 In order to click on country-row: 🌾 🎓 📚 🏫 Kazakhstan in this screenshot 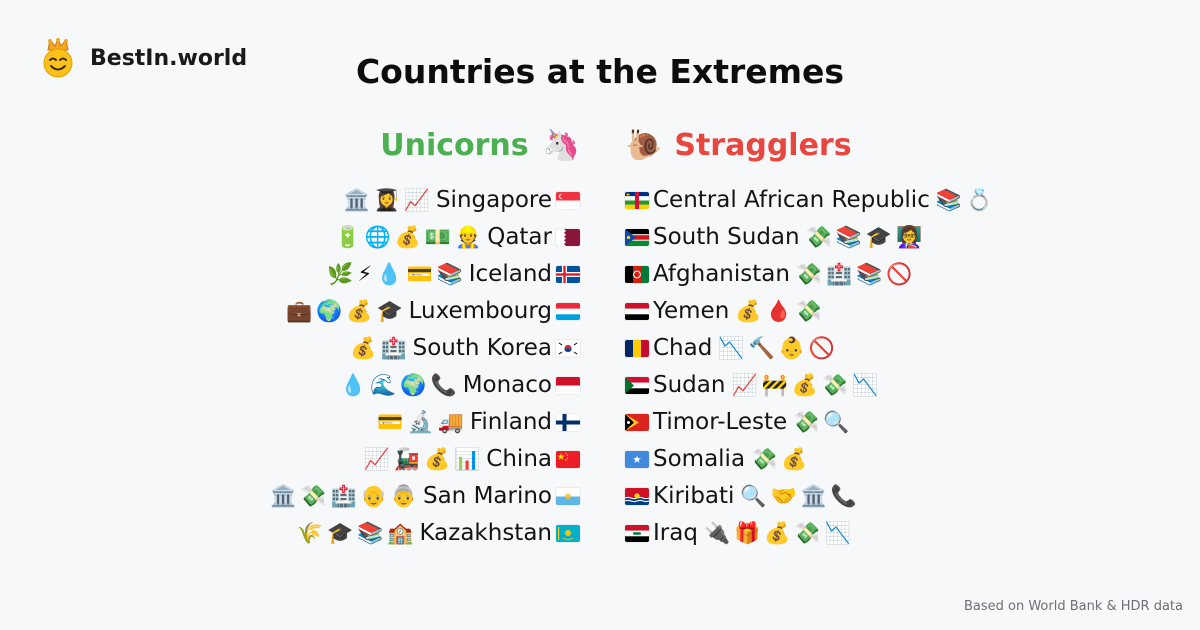, I will do `click(310, 533)`.